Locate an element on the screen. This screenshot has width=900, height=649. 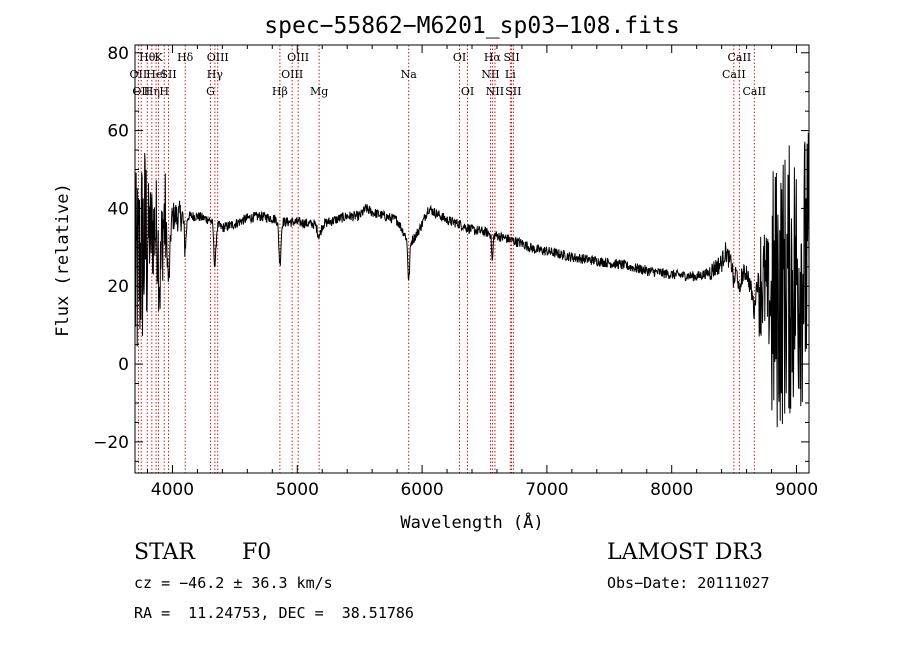
spectral-line-label: Hθ is located at coordinates (147, 57).